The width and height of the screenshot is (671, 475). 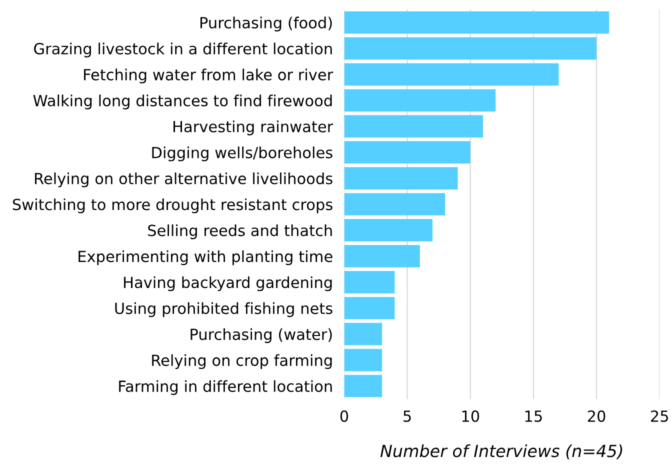 I want to click on y-tick-label: Purchasing (food), so click(x=266, y=24).